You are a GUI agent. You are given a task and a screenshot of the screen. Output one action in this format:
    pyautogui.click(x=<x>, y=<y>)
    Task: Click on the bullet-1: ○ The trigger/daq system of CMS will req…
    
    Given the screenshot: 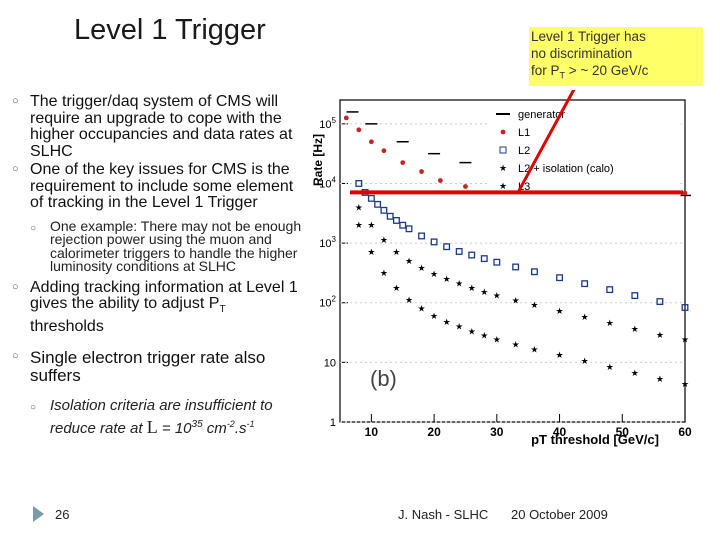 What is the action you would take?
    pyautogui.click(x=157, y=126)
    